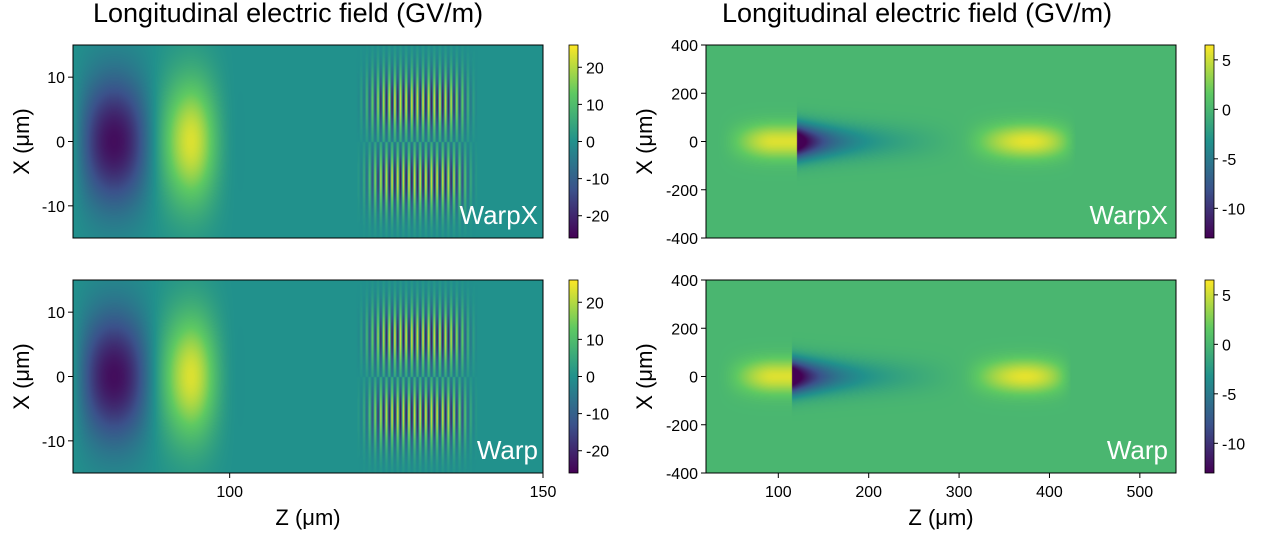 This screenshot has height=534, width=1268. I want to click on x-tick-label: 400, so click(1049, 492).